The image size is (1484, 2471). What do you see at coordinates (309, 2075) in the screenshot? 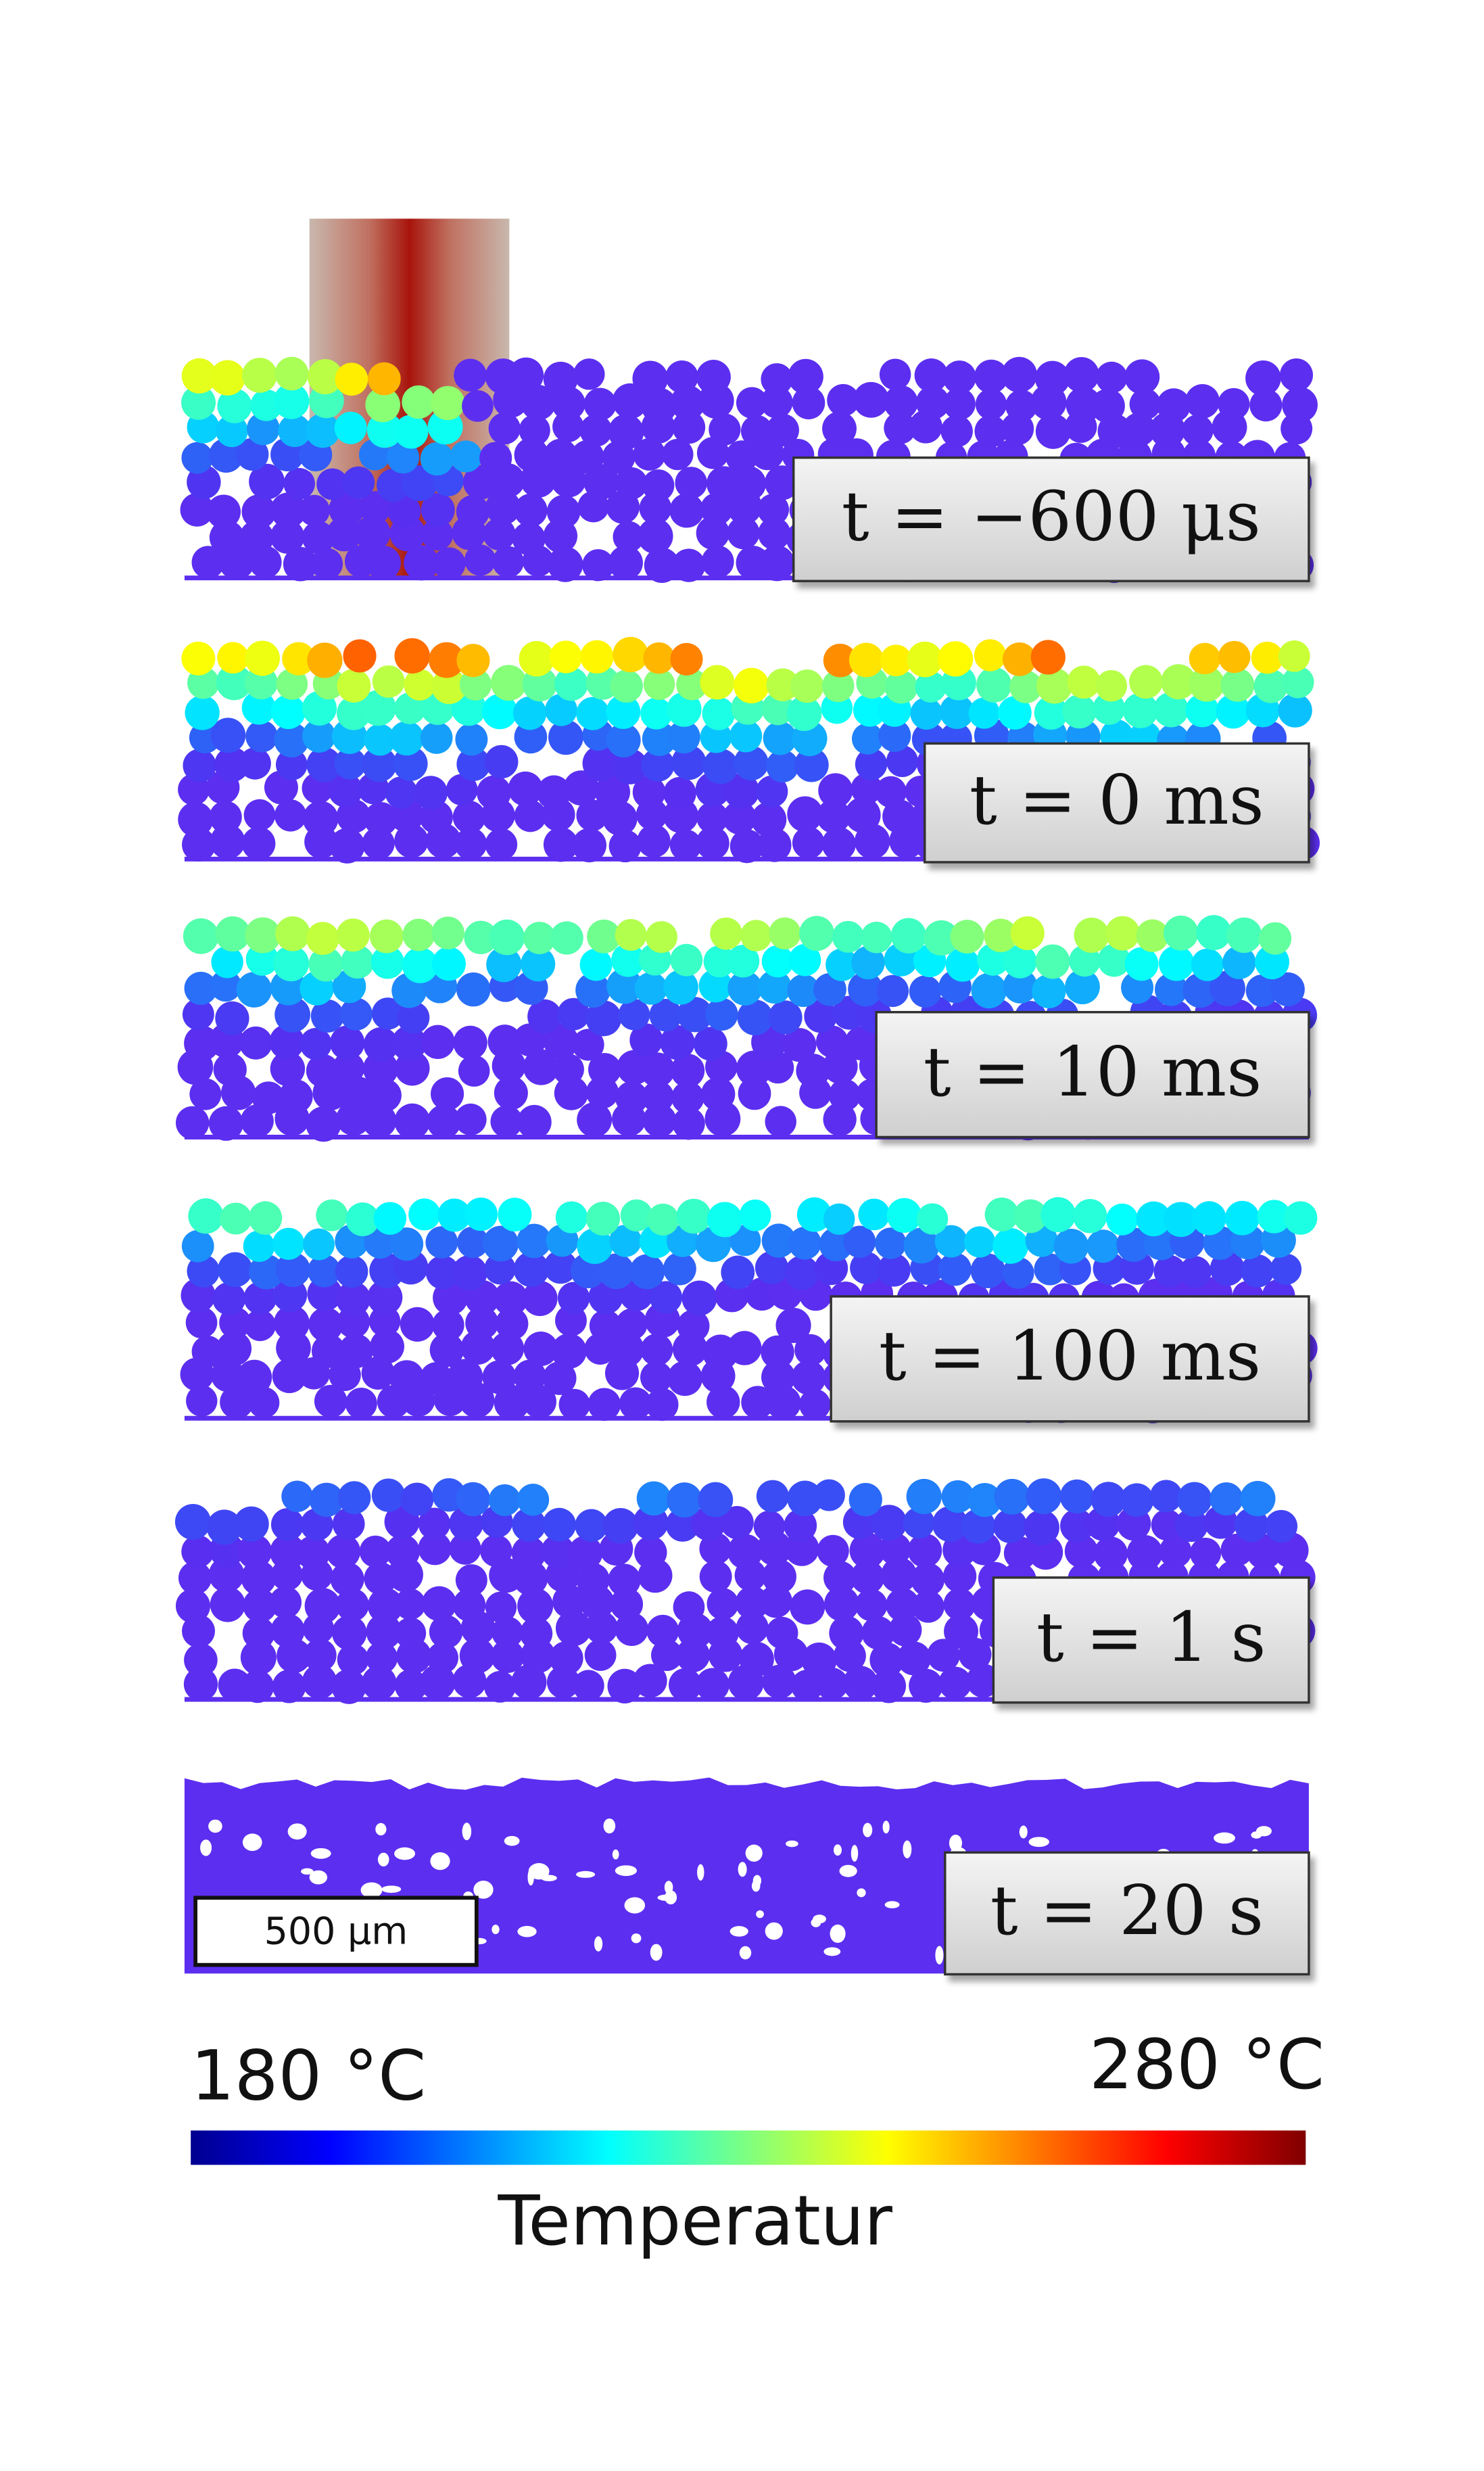
I see `colorbar-min: 180 °C` at bounding box center [309, 2075].